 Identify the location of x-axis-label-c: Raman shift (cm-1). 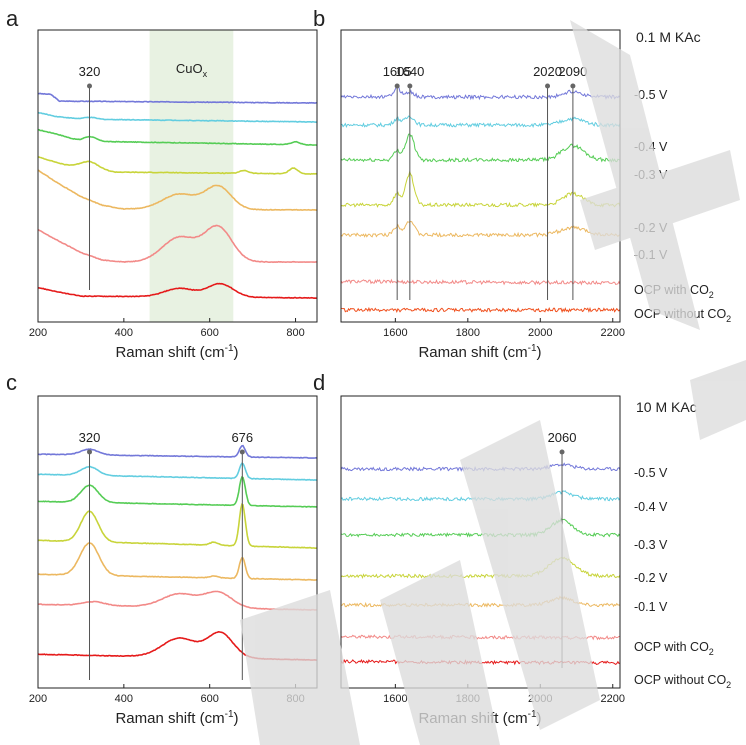
(176, 718).